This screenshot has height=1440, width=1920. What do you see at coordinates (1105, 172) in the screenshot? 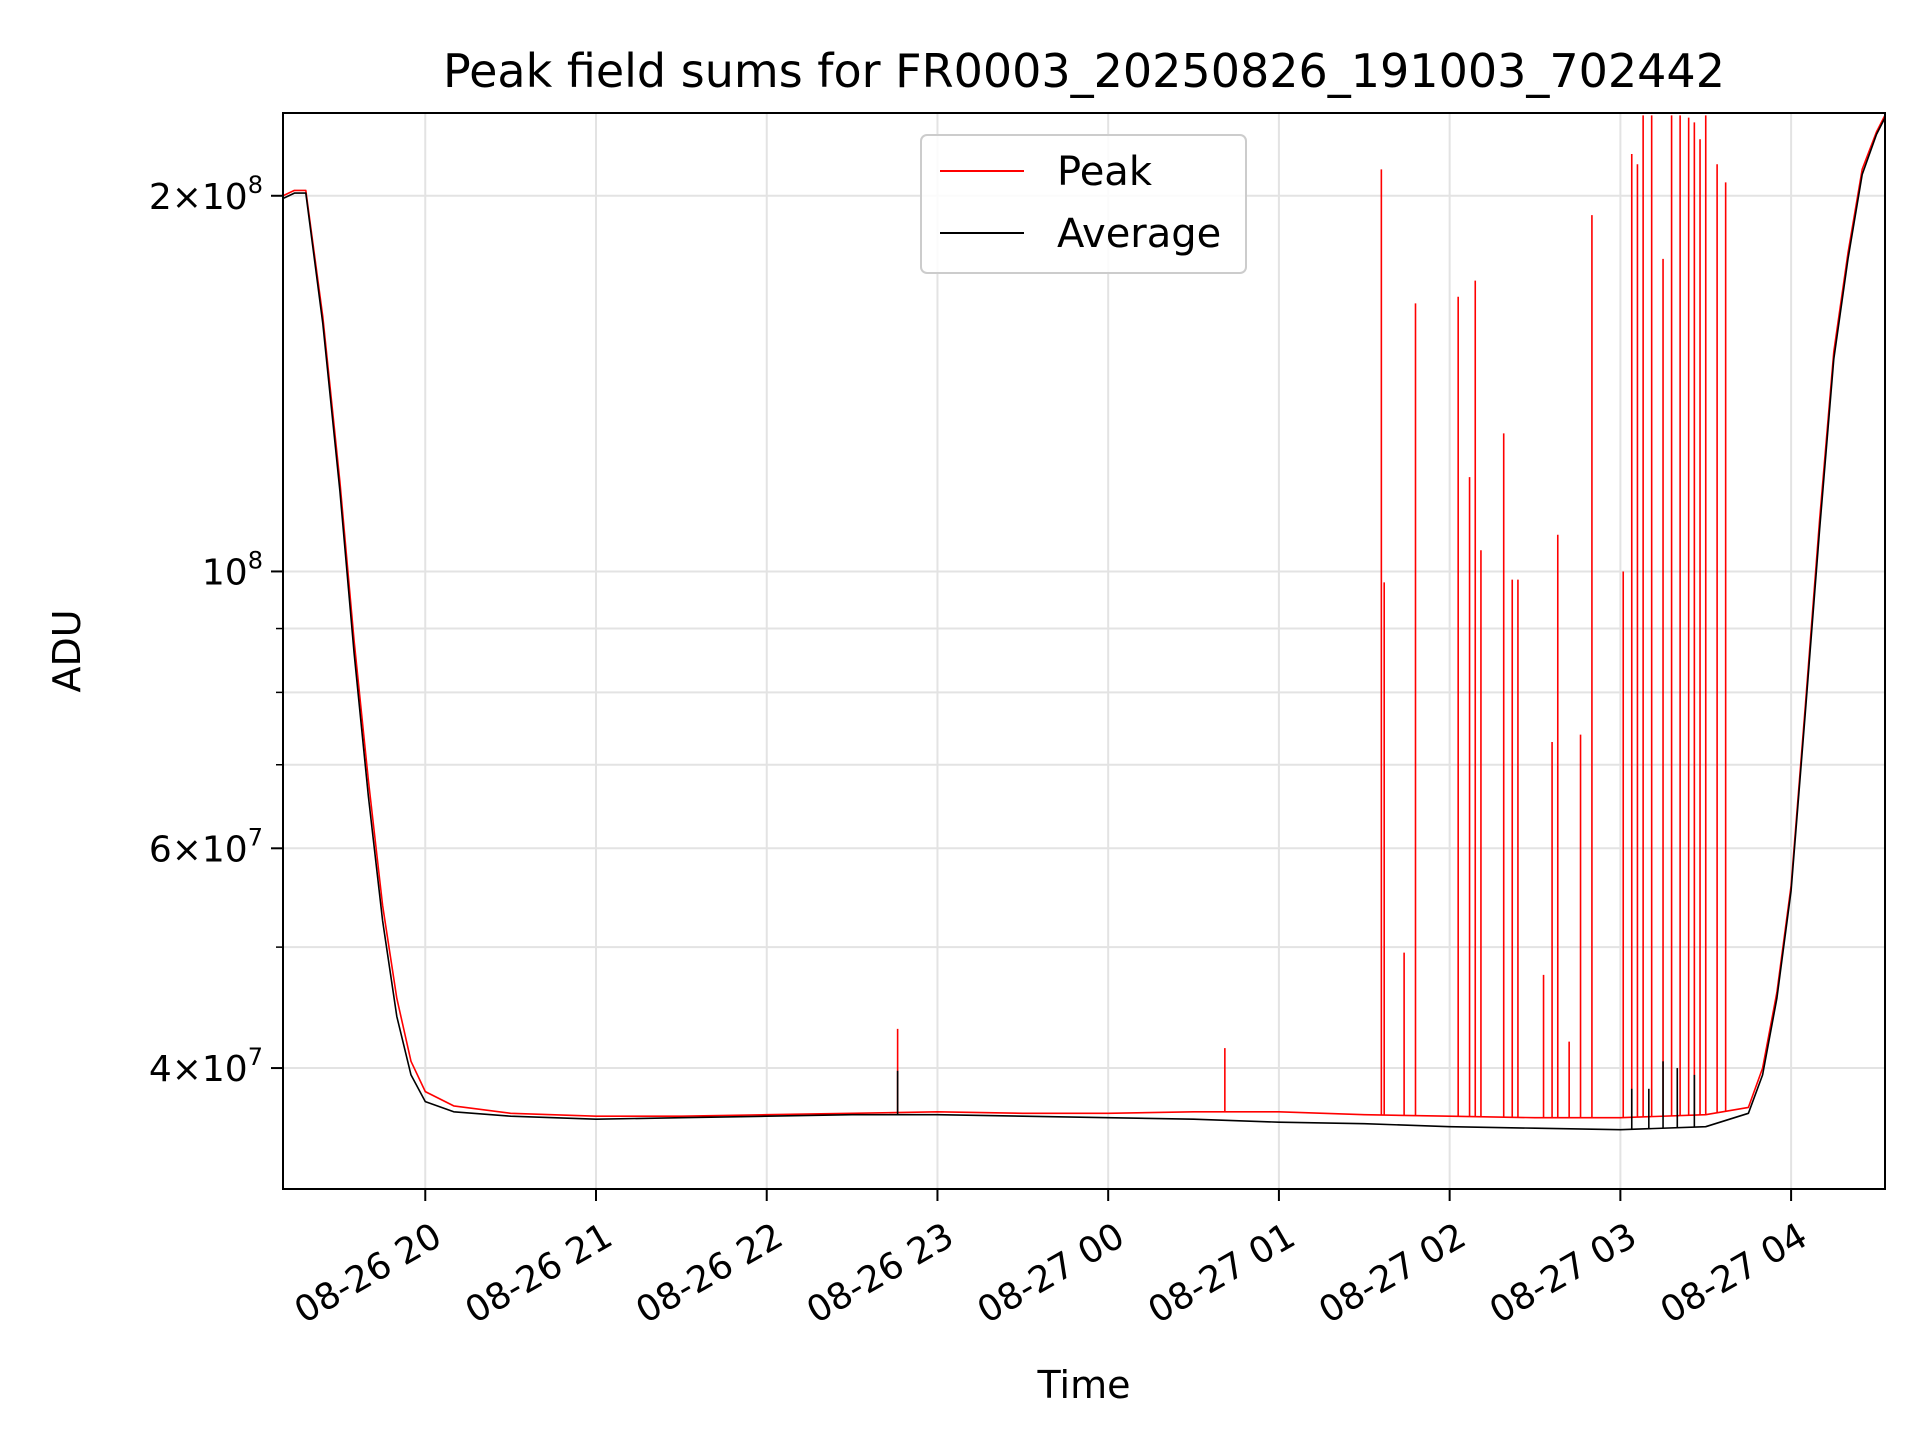
I see `legend-label-peak: Peak` at bounding box center [1105, 172].